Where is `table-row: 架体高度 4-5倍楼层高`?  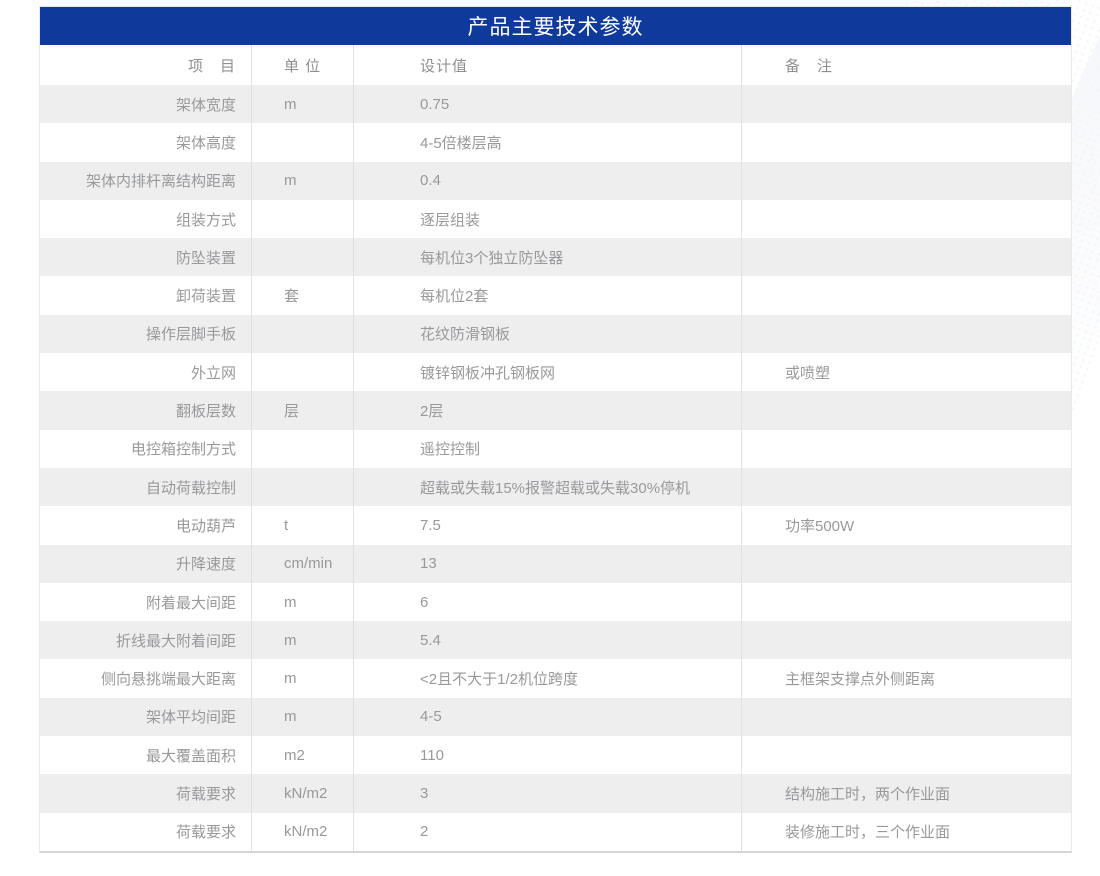 table-row: 架体高度 4-5倍楼层高 is located at coordinates (555, 142).